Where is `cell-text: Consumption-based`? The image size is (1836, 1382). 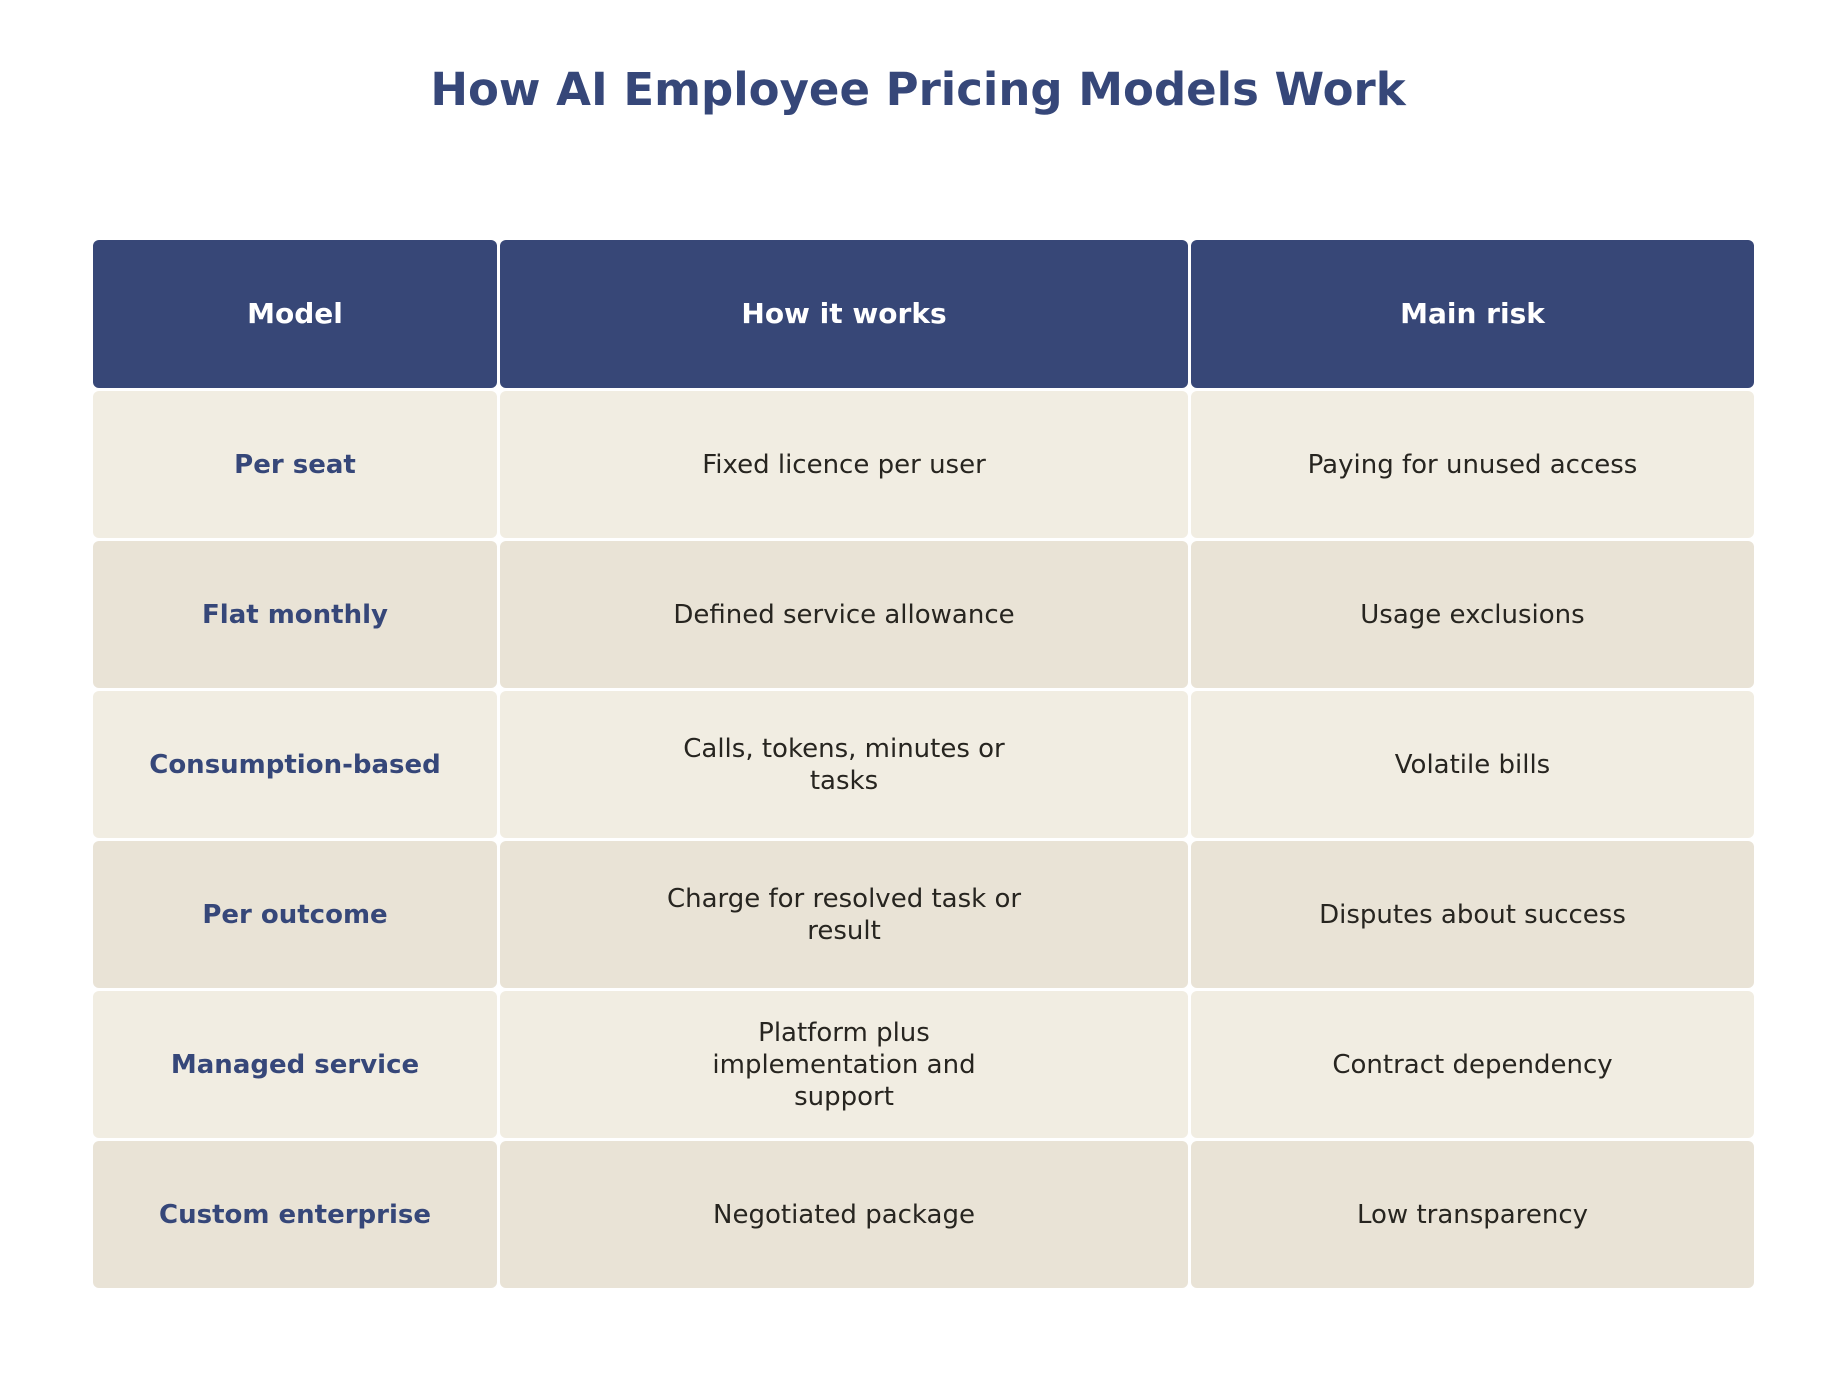 cell-text: Consumption-based is located at coordinates (295, 764).